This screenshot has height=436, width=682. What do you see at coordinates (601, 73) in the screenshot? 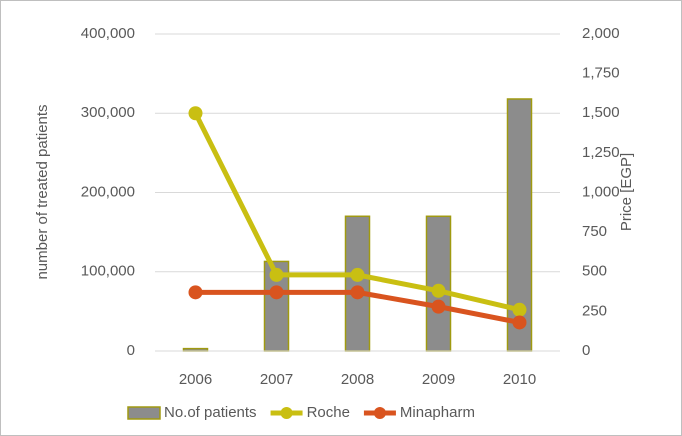
I see `y2-tick-label: 1,750` at bounding box center [601, 73].